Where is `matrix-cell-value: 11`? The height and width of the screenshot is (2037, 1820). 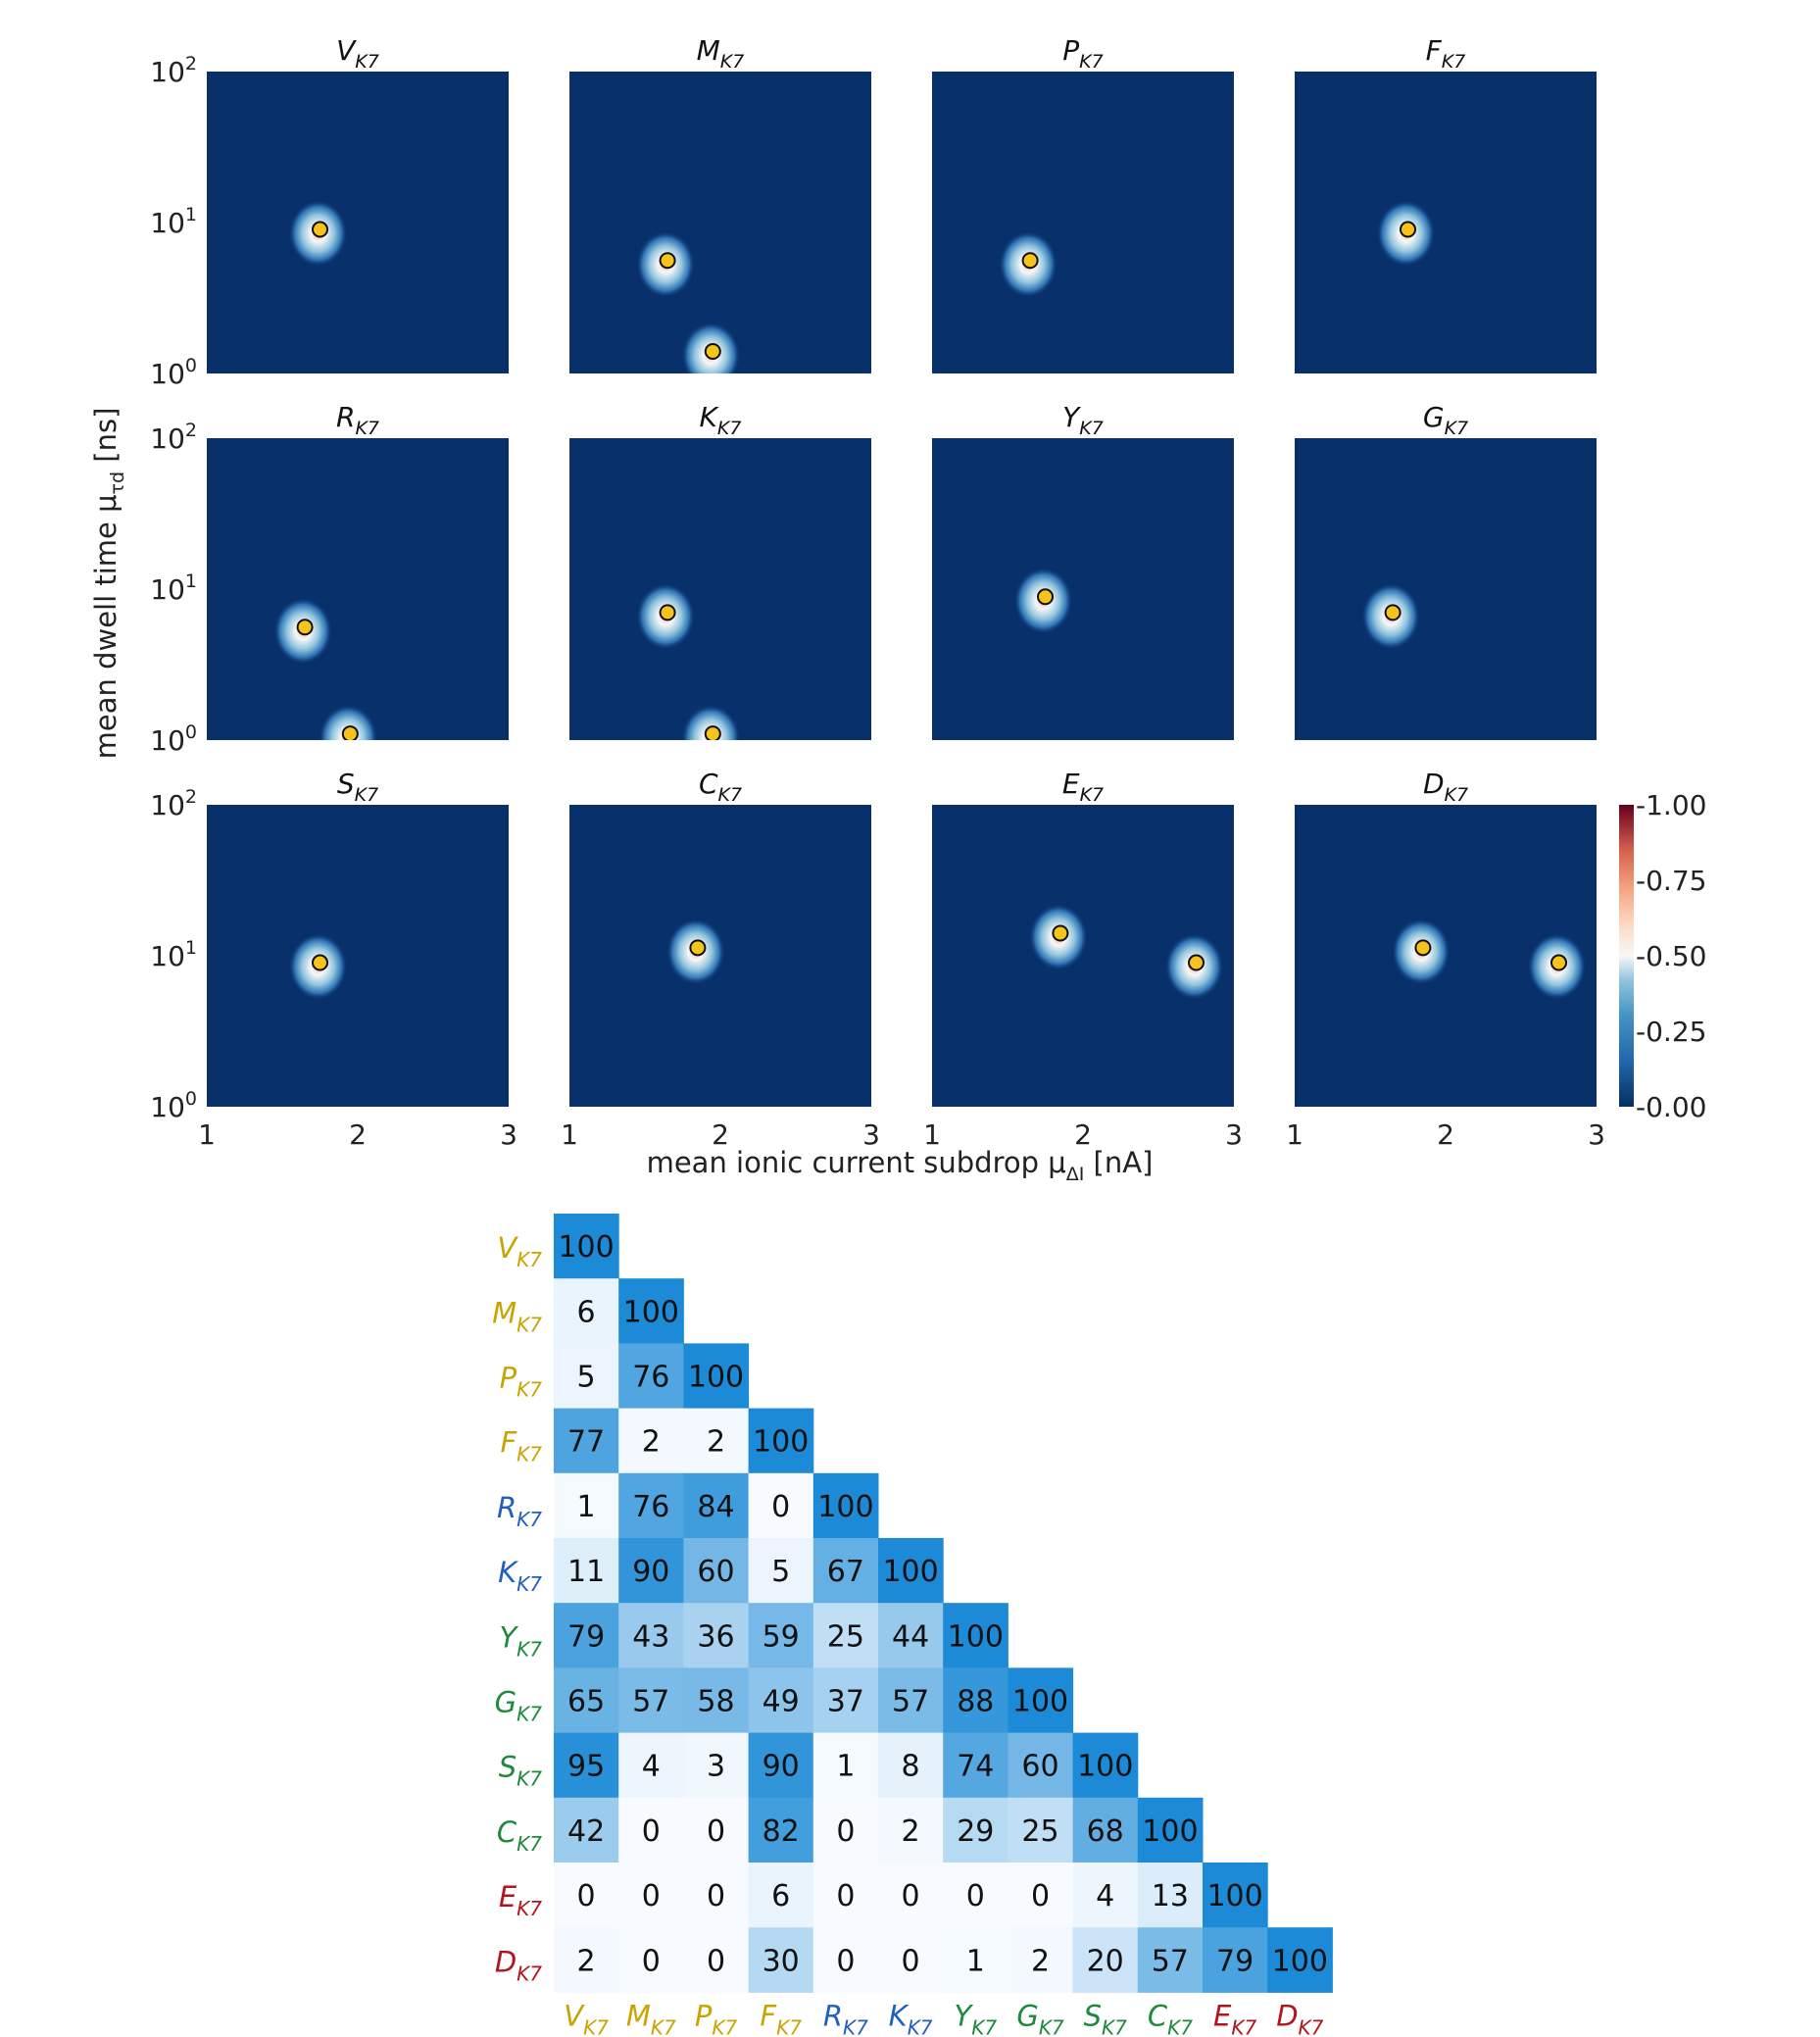 matrix-cell-value: 11 is located at coordinates (586, 1572).